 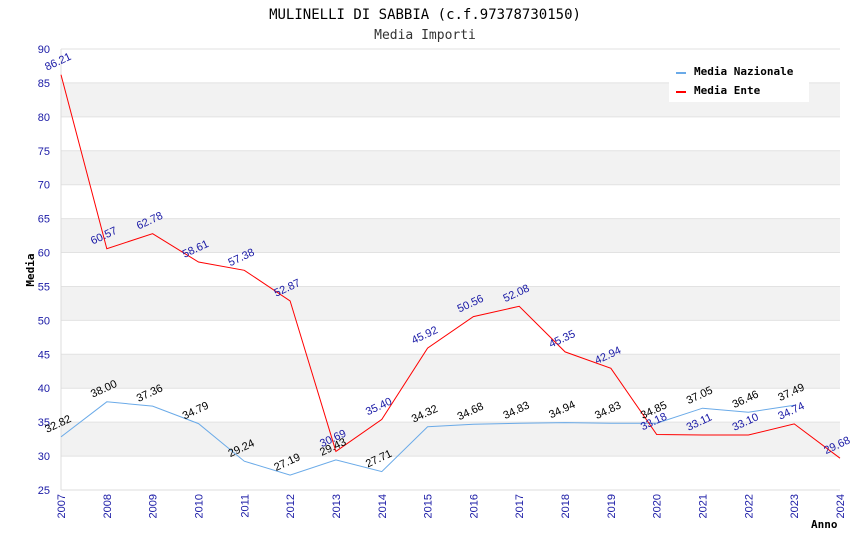 I want to click on x-tick-label: 2010, so click(x=199, y=506).